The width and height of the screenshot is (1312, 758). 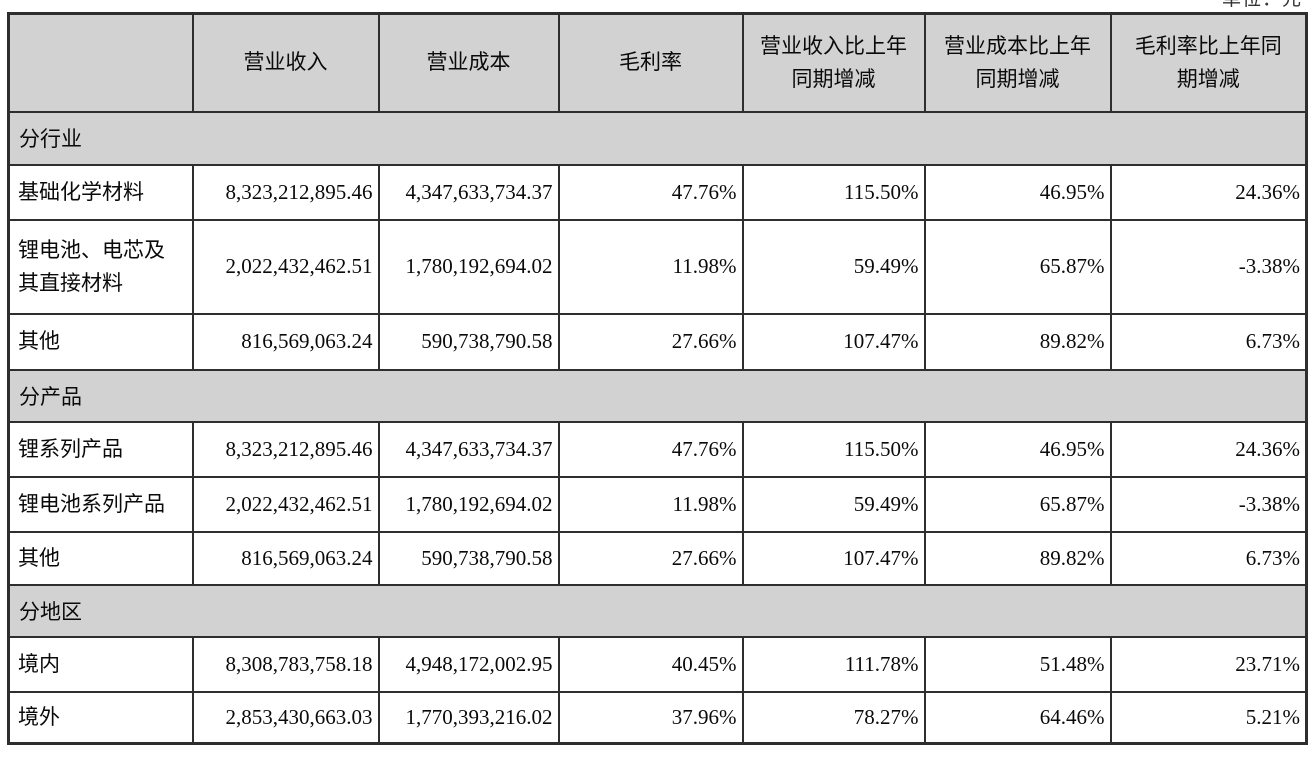 I want to click on cell-margin: 37.96%, so click(x=650, y=717).